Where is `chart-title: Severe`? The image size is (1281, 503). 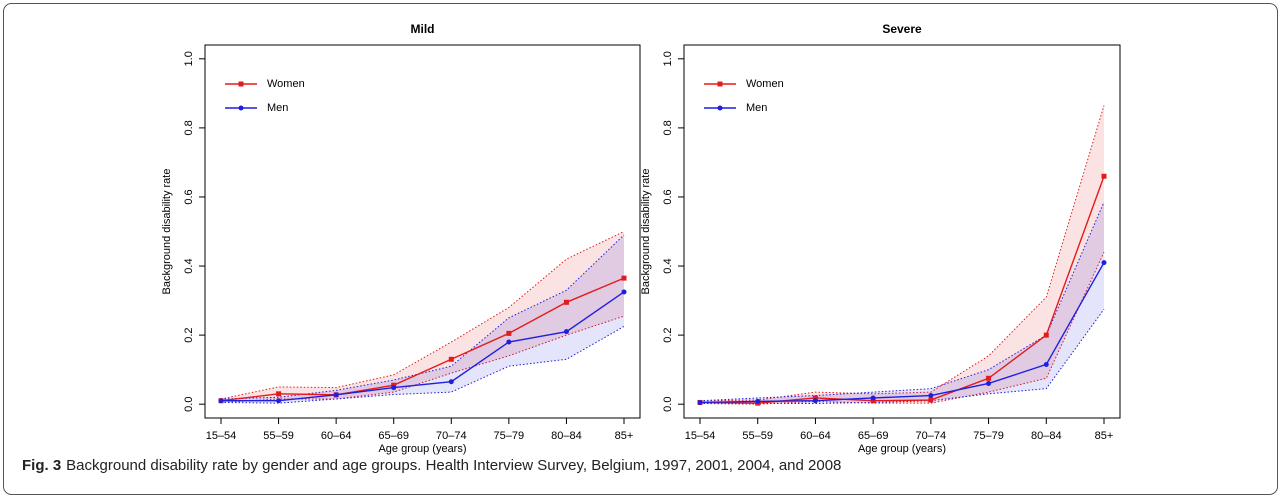
chart-title: Severe is located at coordinates (902, 29).